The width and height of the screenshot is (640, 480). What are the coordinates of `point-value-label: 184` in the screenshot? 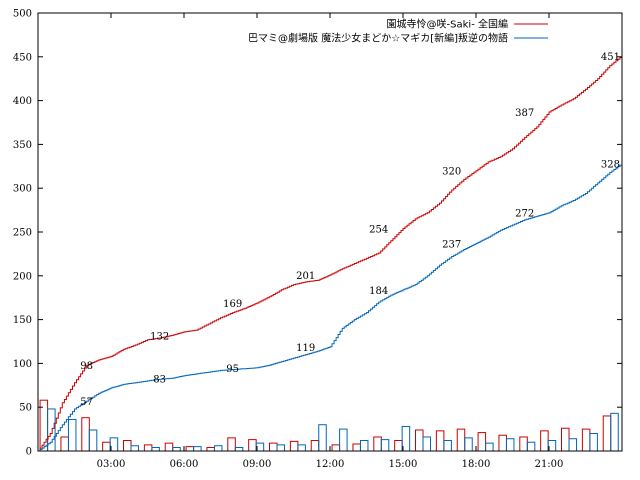 It's located at (378, 291).